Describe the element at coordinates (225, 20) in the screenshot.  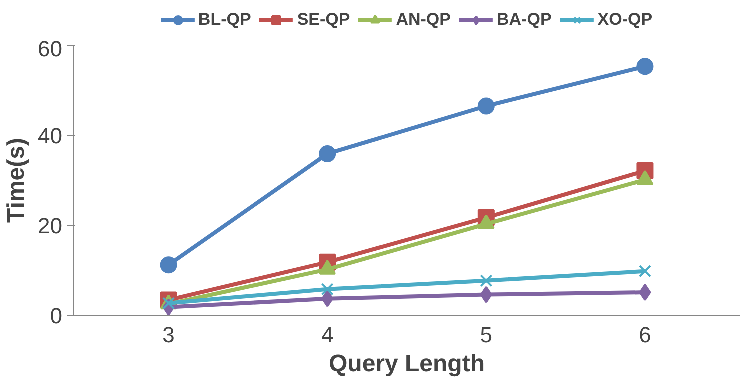
I see `legend-label: BL-QP` at that location.